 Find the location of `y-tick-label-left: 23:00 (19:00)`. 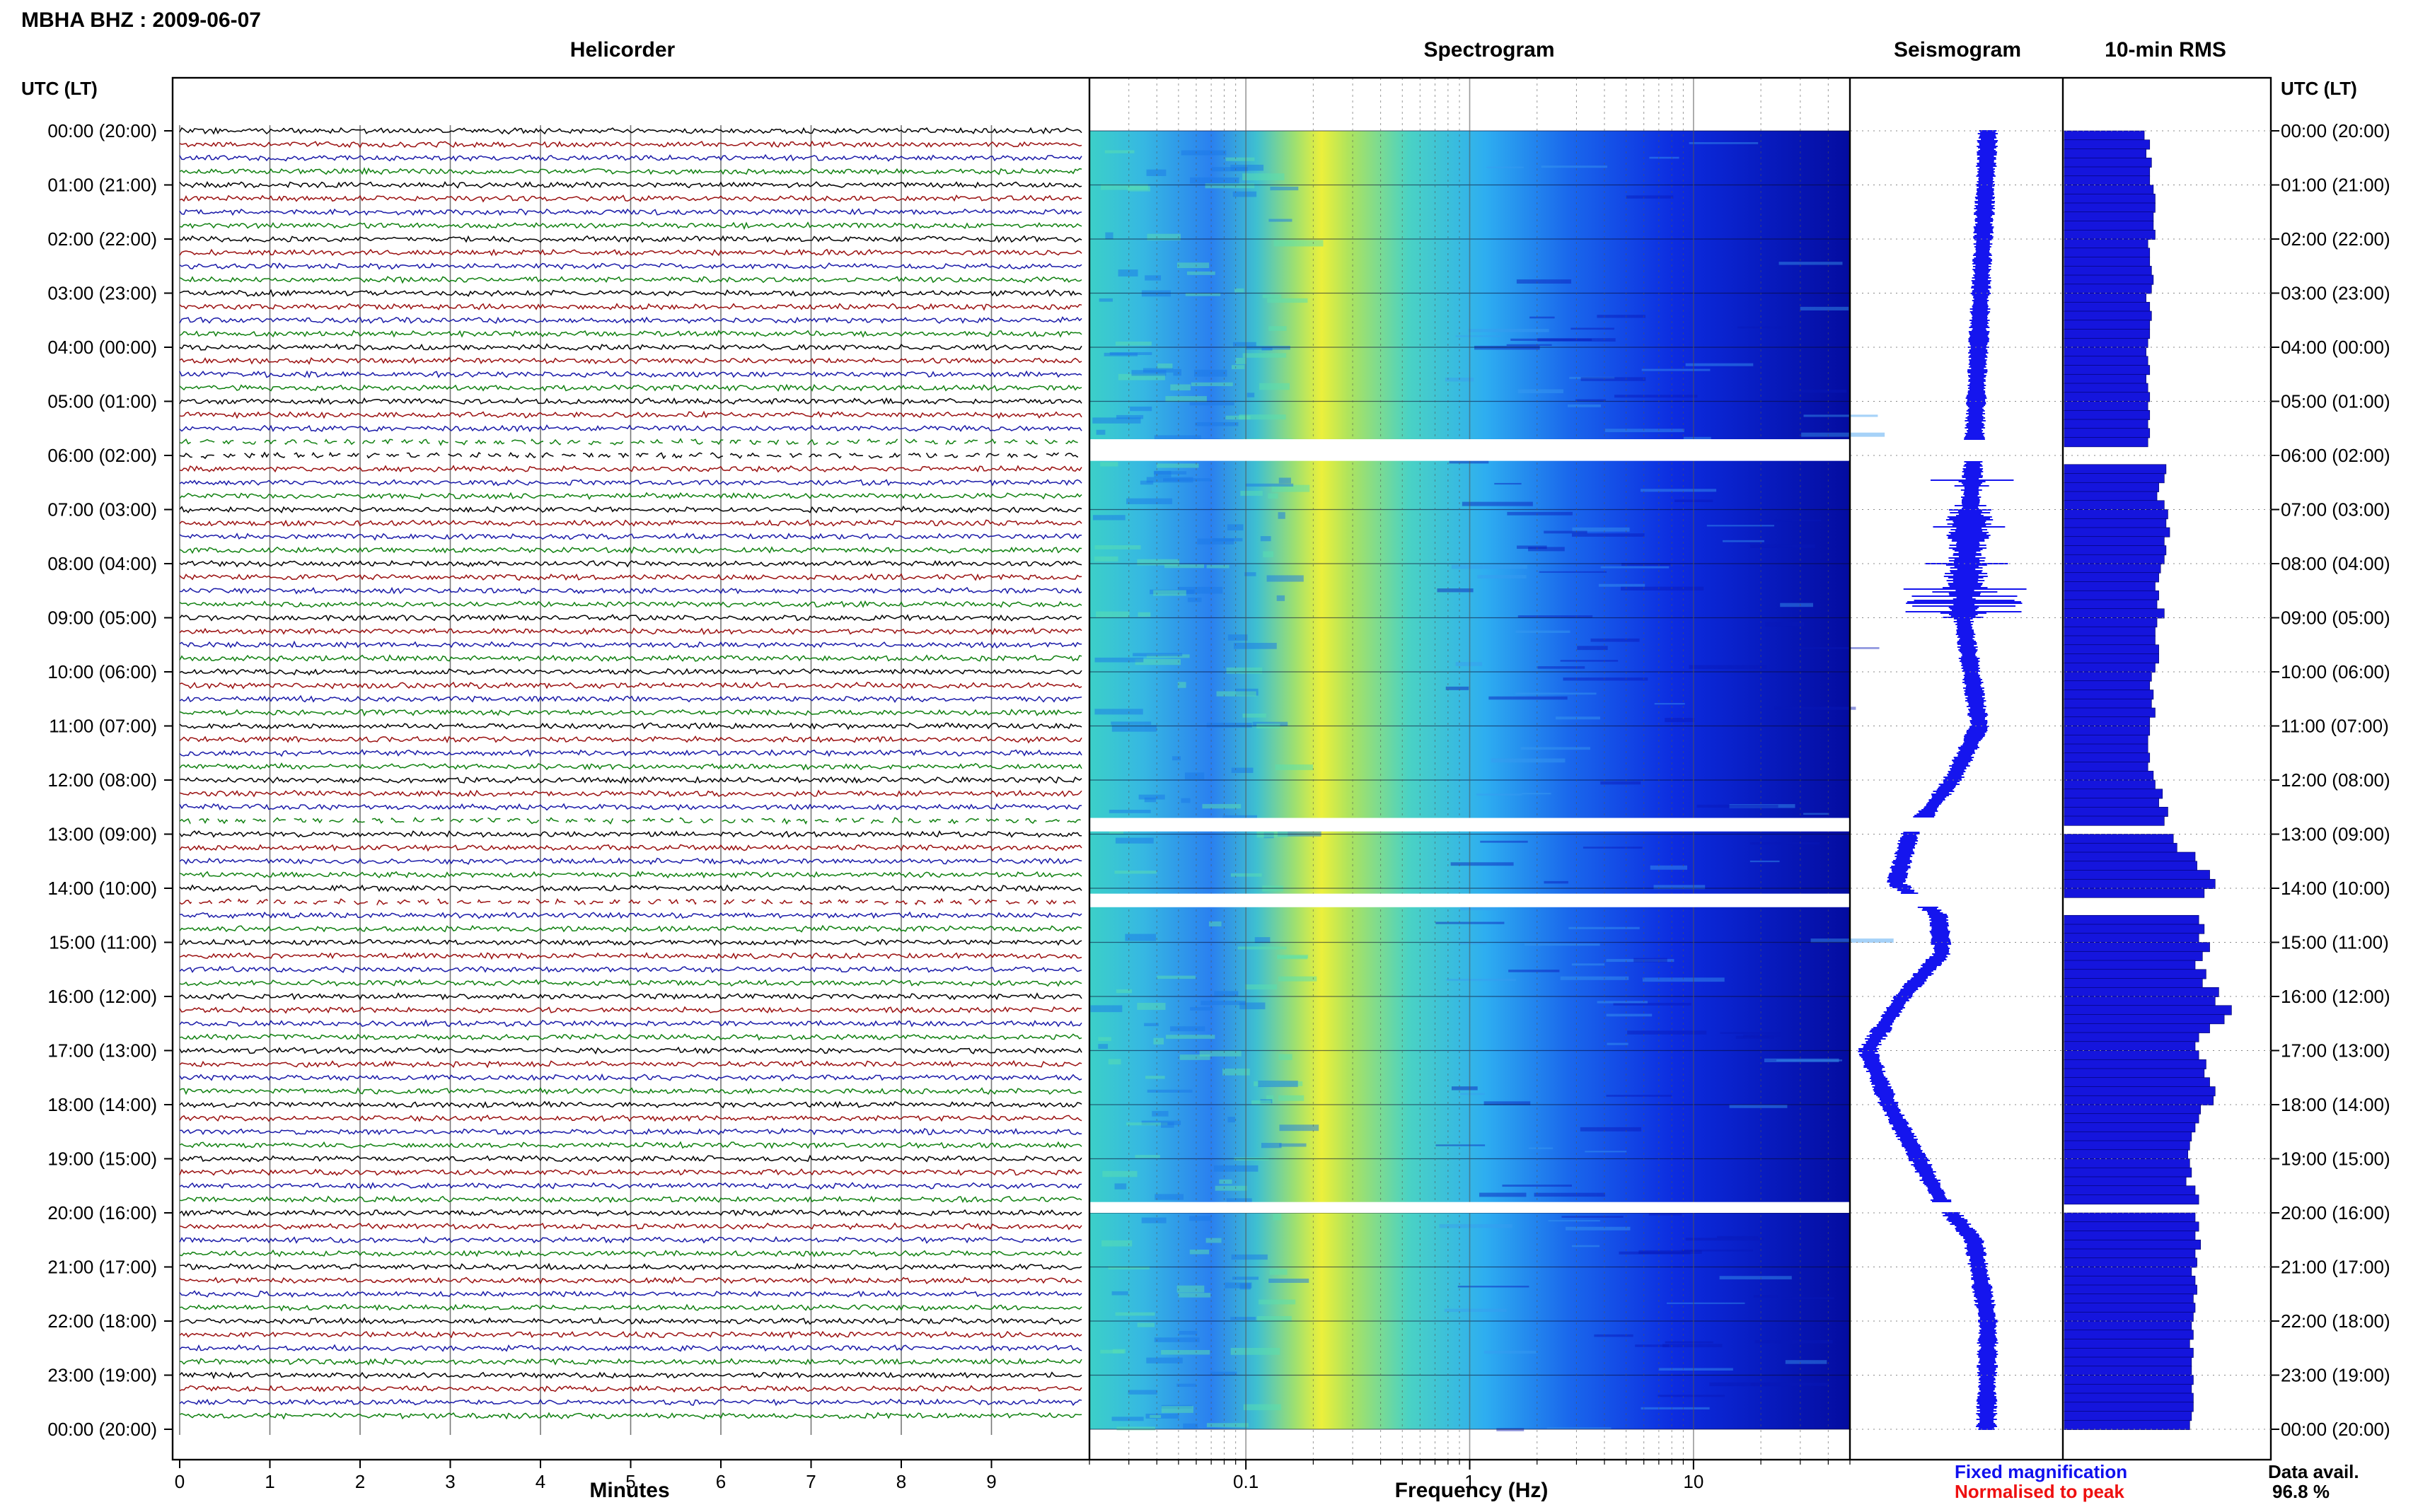

y-tick-label-left: 23:00 (19:00) is located at coordinates (102, 1375).